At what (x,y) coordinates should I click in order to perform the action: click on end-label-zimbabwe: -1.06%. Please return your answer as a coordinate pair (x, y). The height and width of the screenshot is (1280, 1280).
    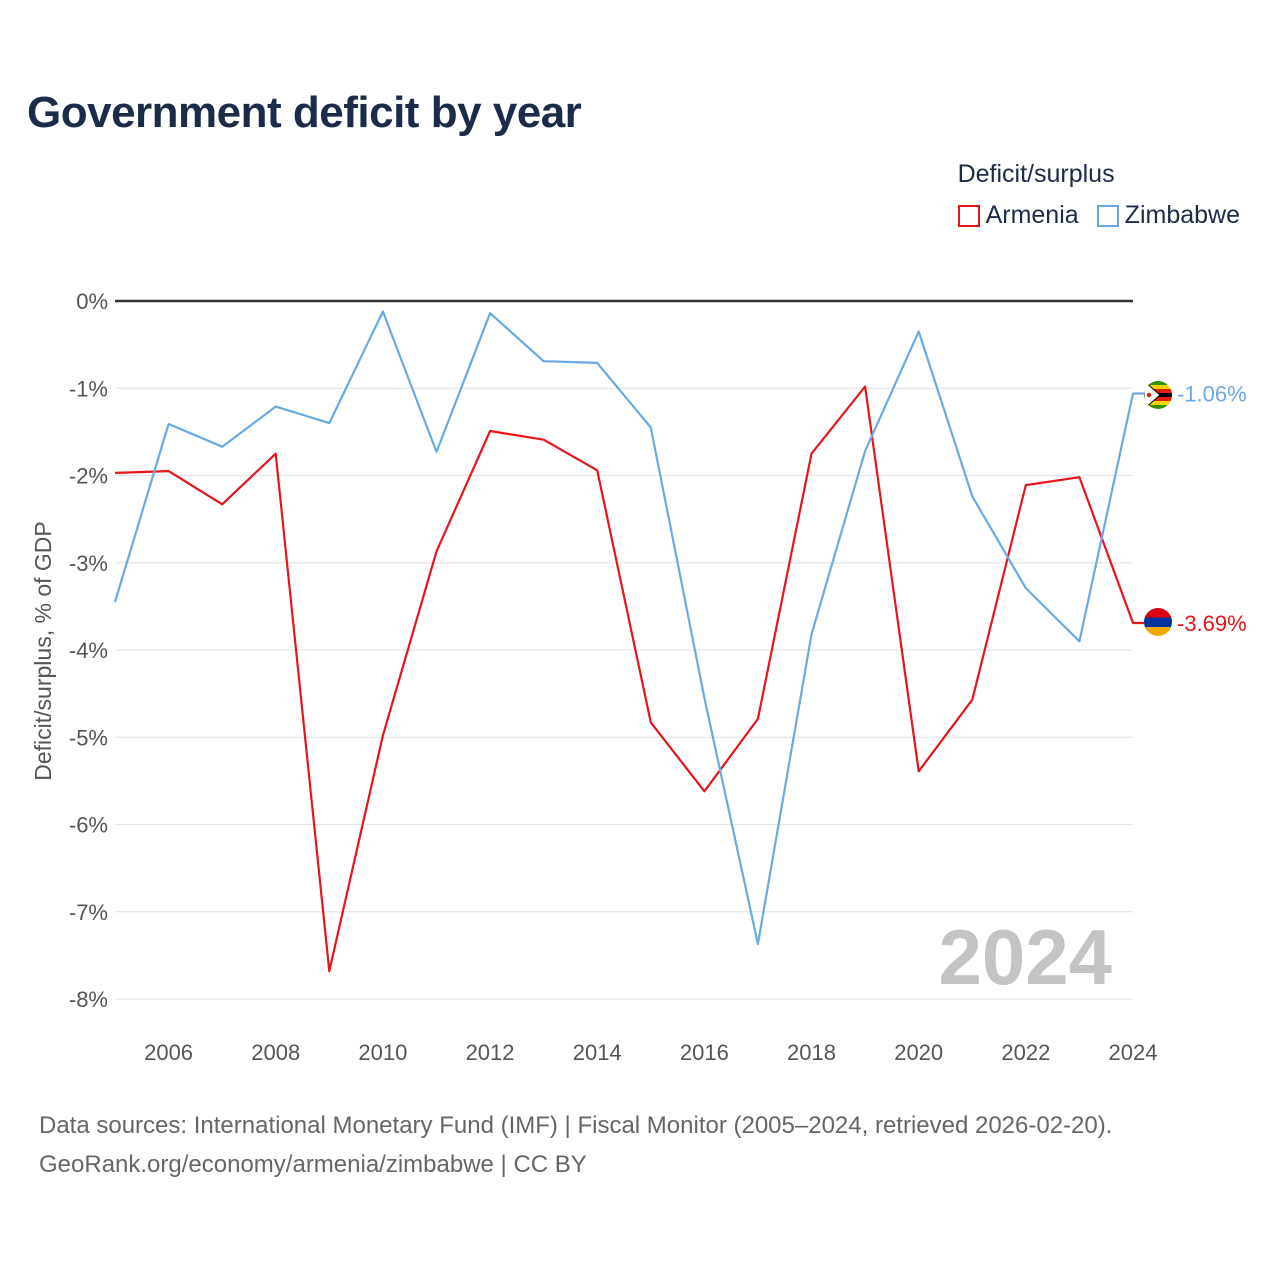
    Looking at the image, I should click on (1212, 393).